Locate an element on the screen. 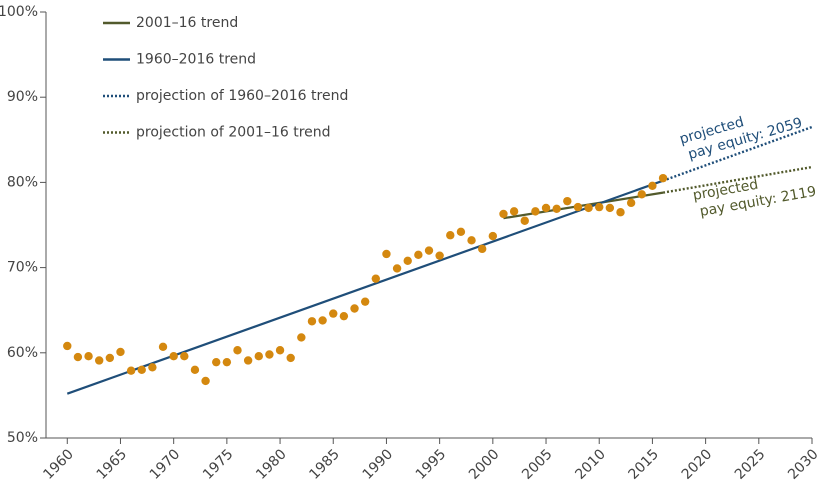  legend-label: 1960–2016 trend is located at coordinates (196, 60).